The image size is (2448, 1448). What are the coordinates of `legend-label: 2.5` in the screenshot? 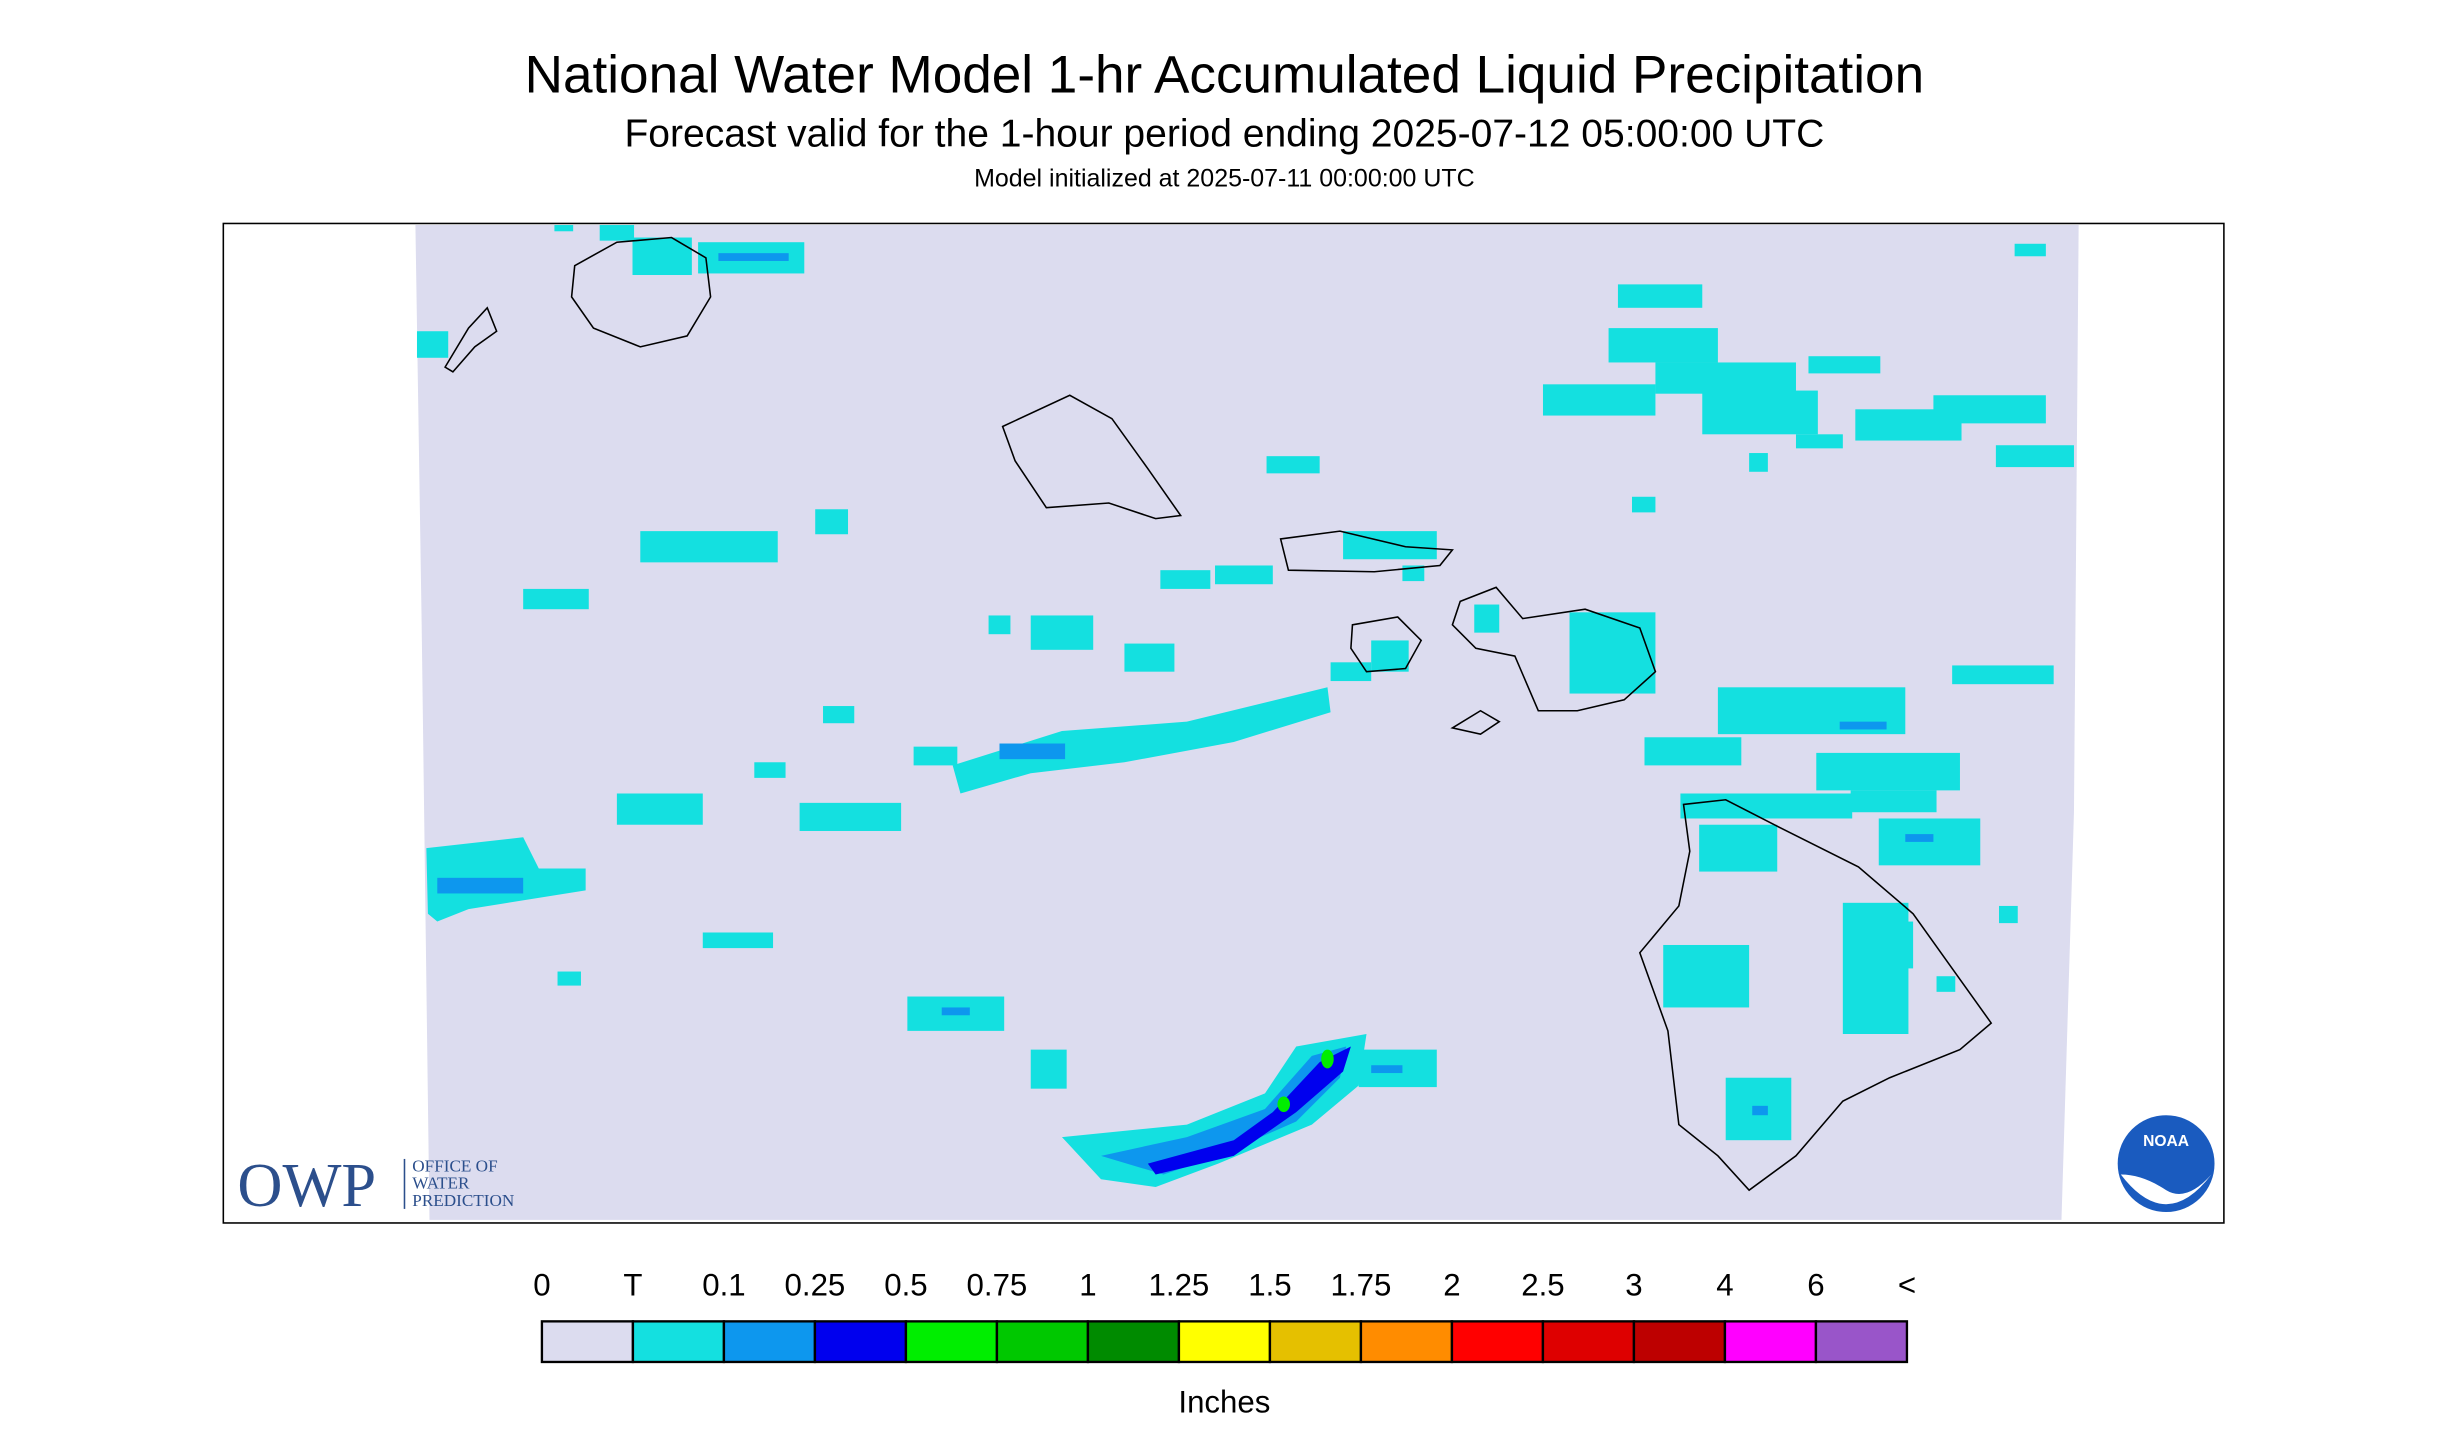 It's located at (1542, 1284).